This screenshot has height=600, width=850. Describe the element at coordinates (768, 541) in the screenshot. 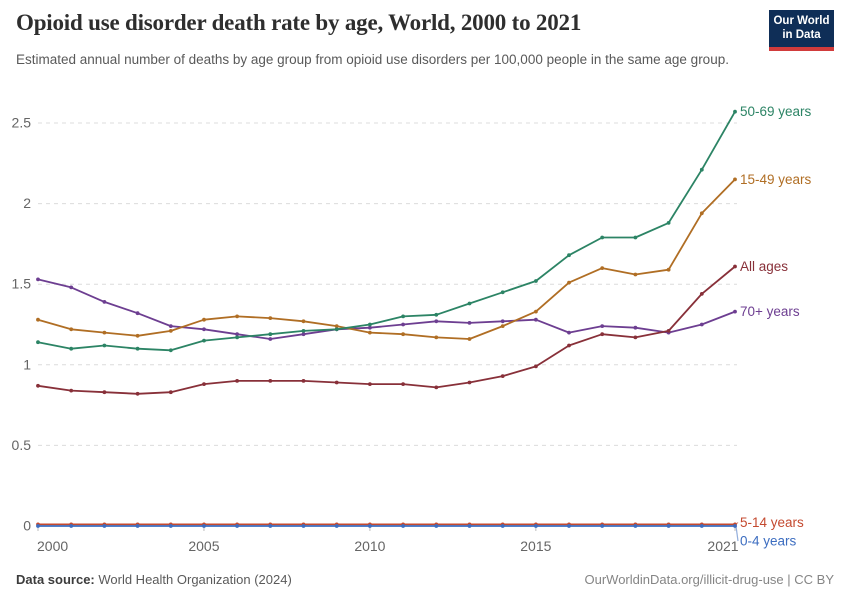

I see `series-label-0-4-years: 0-4 years` at that location.